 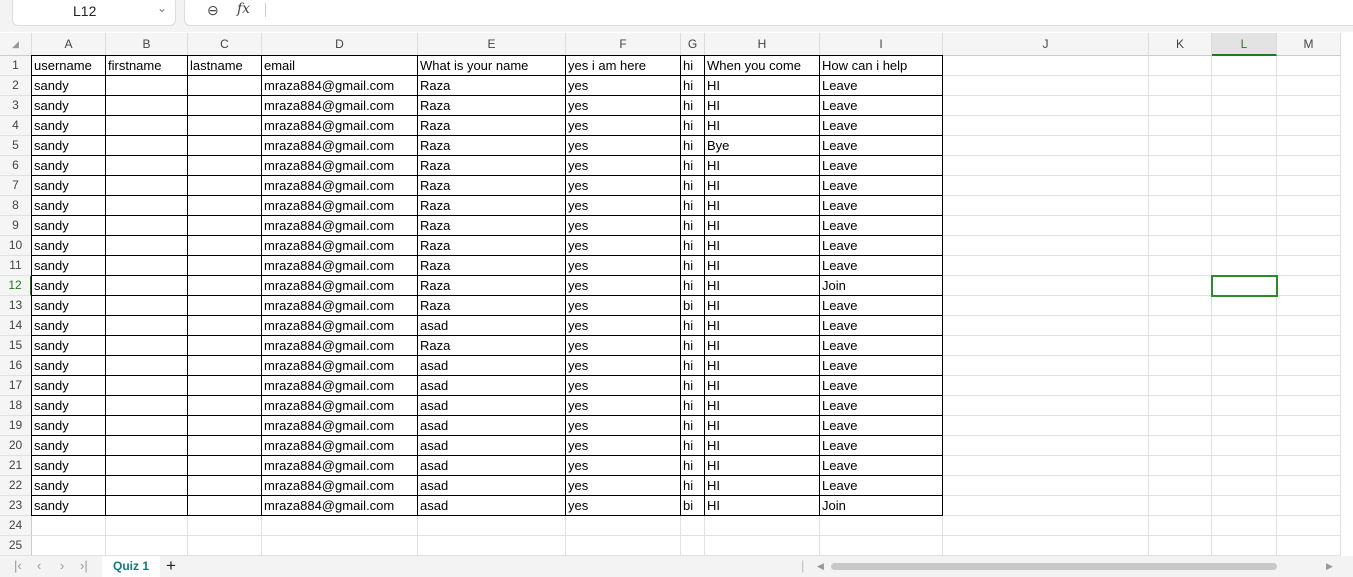 What do you see at coordinates (1054, 566) in the screenshot?
I see `horizontal-scrollbar` at bounding box center [1054, 566].